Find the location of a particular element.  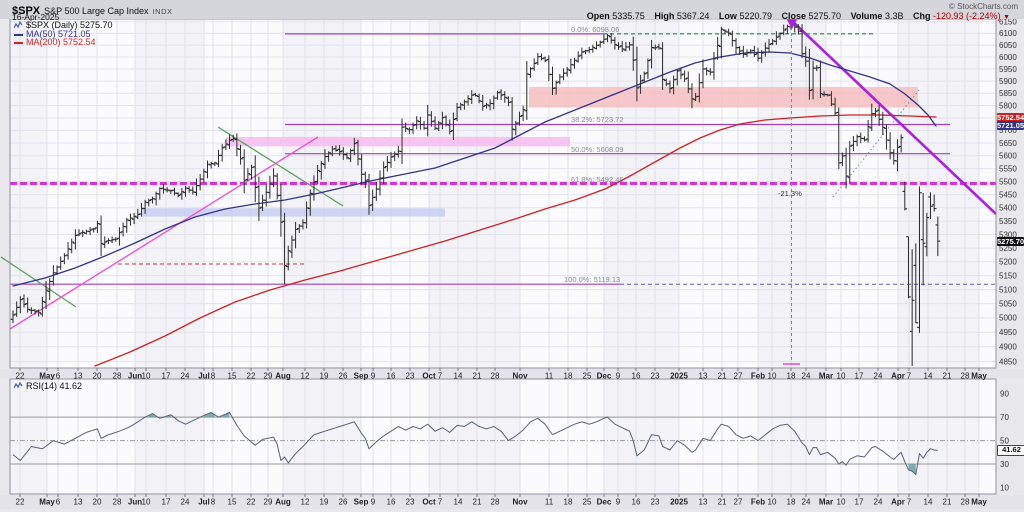

chg-value: -120.93 (-2.24%) is located at coordinates (967, 16).